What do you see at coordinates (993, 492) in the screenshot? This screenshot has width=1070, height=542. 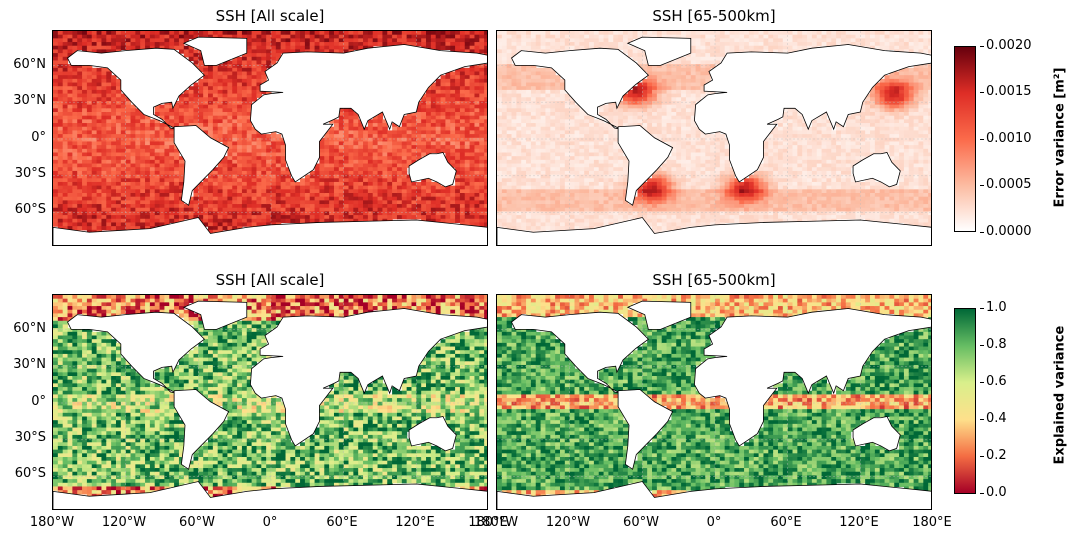 I see `colorbar-tick-label: 0.0` at bounding box center [993, 492].